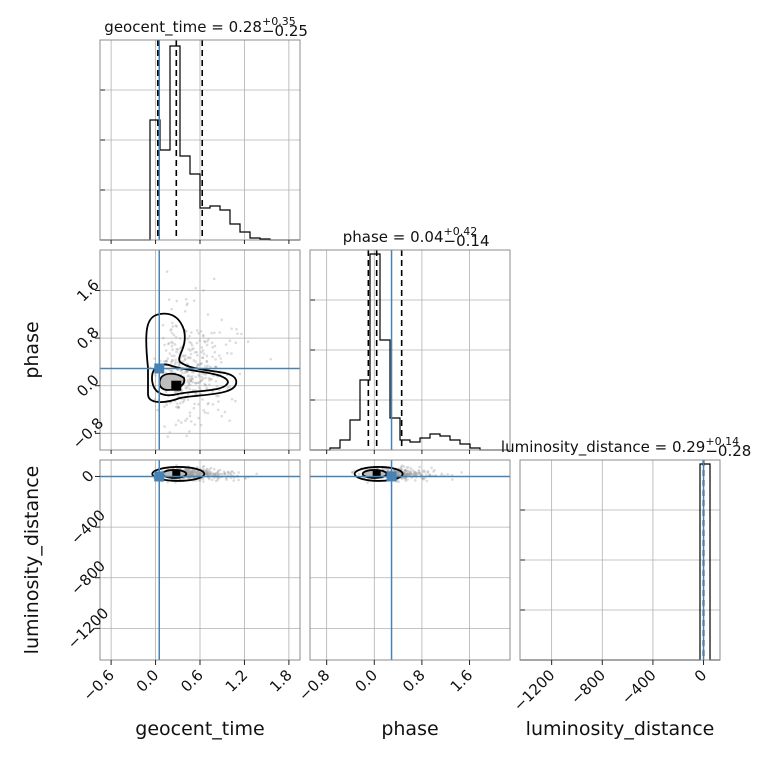 The image size is (760, 760). I want to click on title-lower-error: −0.14, so click(467, 241).